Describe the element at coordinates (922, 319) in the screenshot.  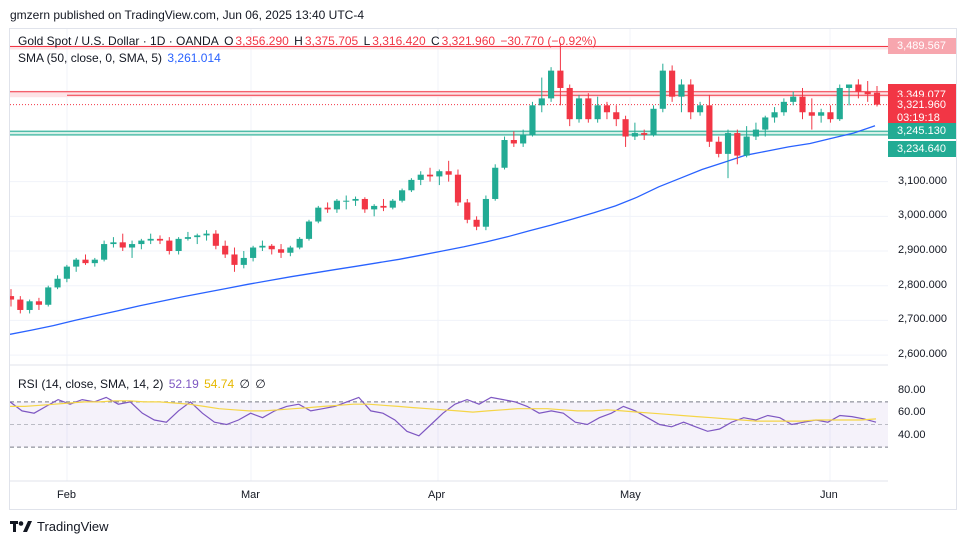
I see `price-tick: 2,700.000` at that location.